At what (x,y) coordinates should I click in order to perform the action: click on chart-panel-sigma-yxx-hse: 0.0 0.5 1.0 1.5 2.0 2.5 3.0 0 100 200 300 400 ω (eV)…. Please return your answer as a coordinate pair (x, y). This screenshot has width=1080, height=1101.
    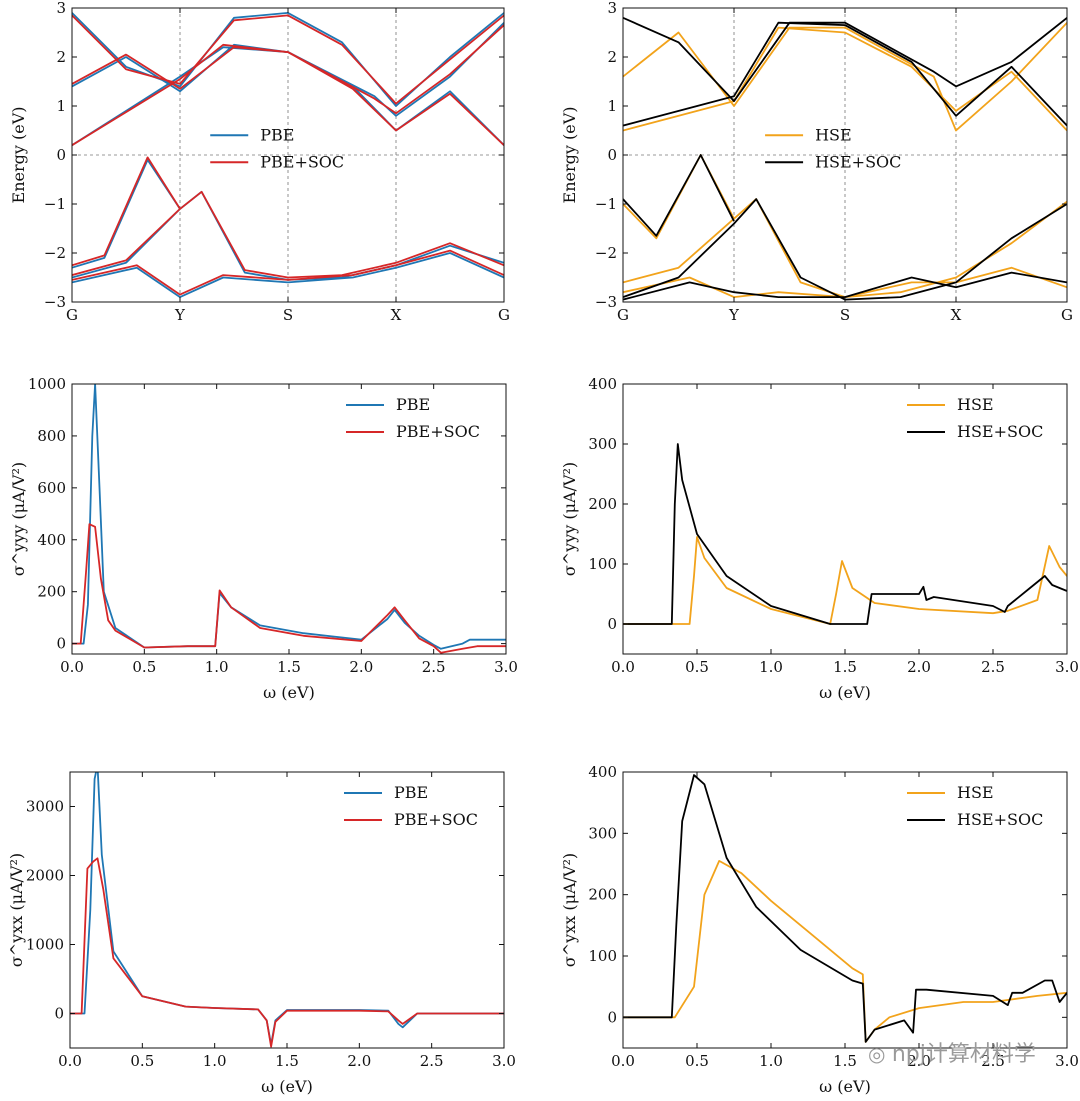
    Looking at the image, I should click on (819, 929).